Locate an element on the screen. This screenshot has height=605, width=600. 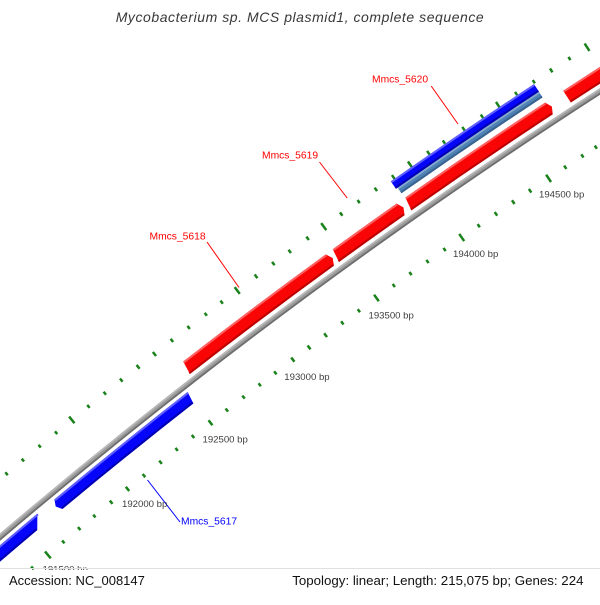
svg-text: 194000 bp is located at coordinates (475, 254).